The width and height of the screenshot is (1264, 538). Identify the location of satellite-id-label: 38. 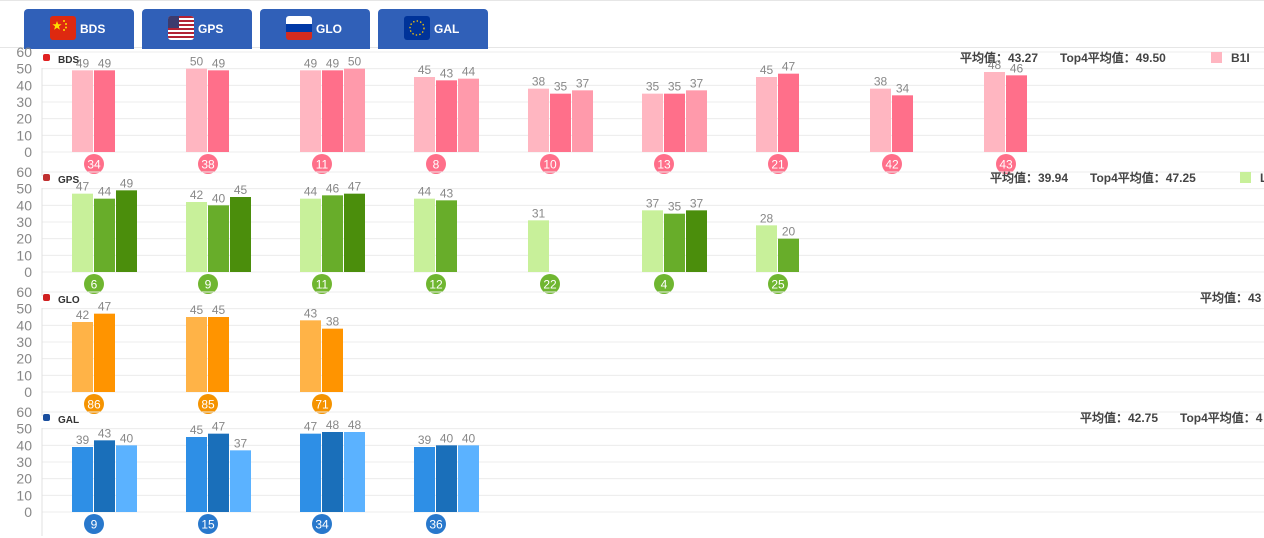
(208, 165).